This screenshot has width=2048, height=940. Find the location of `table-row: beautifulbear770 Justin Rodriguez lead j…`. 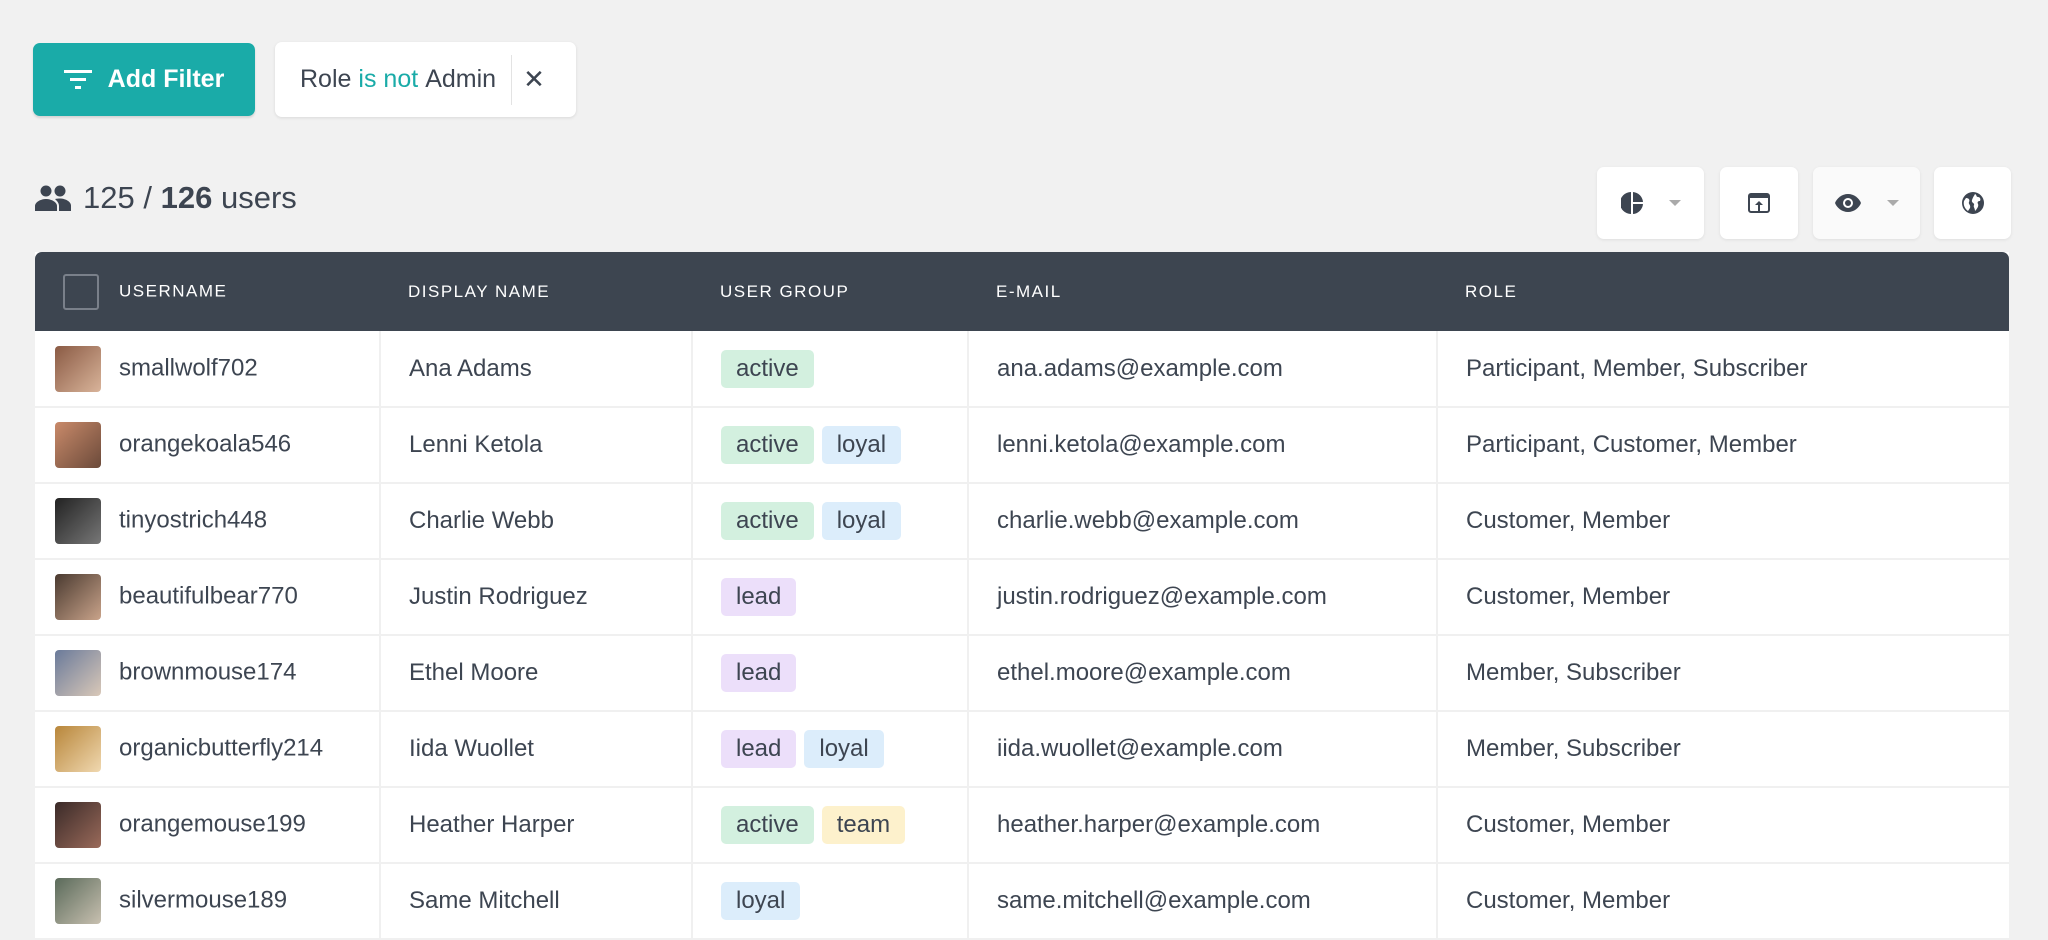

table-row: beautifulbear770 Justin Rodriguez lead j… is located at coordinates (1022, 597).